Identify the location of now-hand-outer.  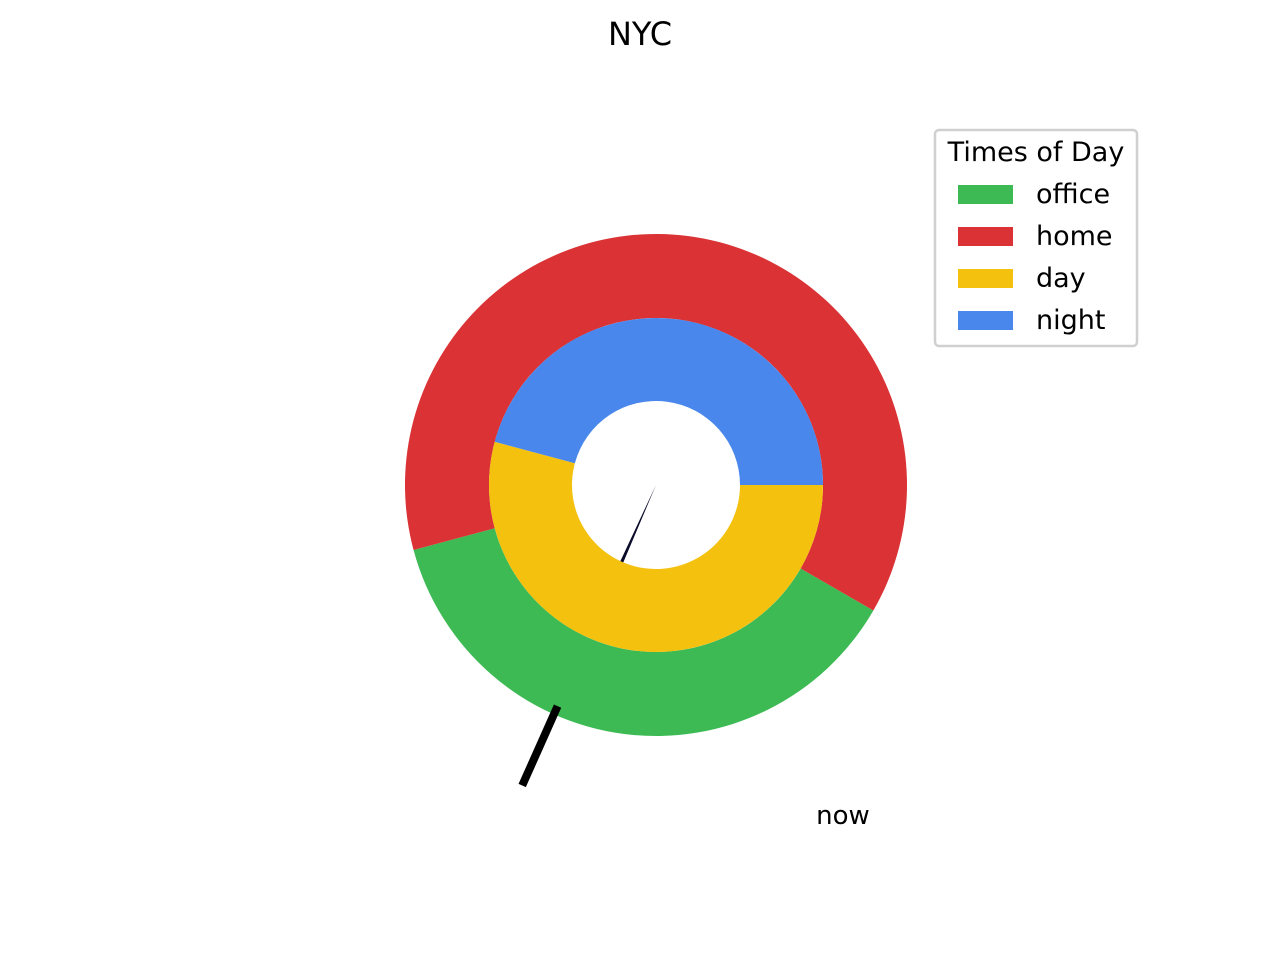
(540, 746).